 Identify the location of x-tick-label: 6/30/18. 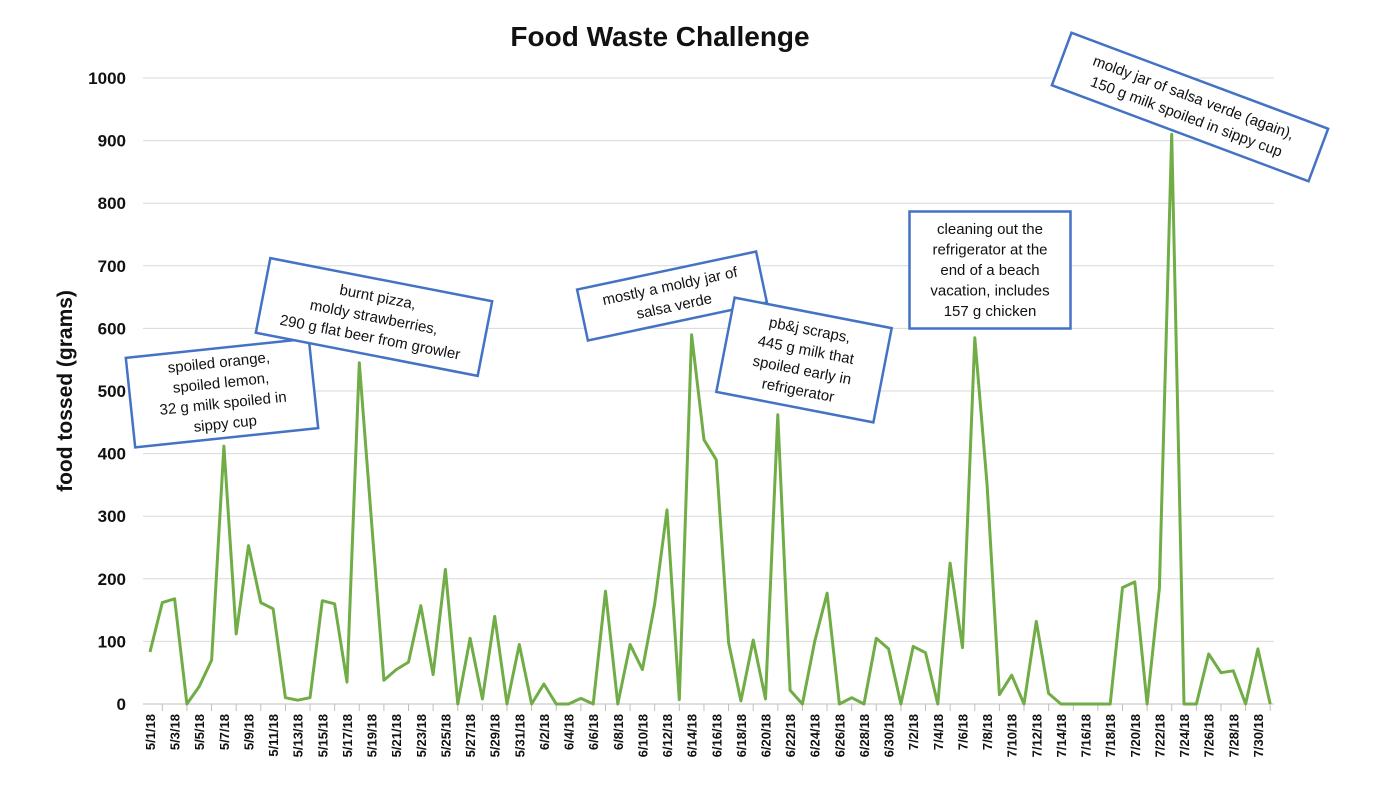
(889, 735).